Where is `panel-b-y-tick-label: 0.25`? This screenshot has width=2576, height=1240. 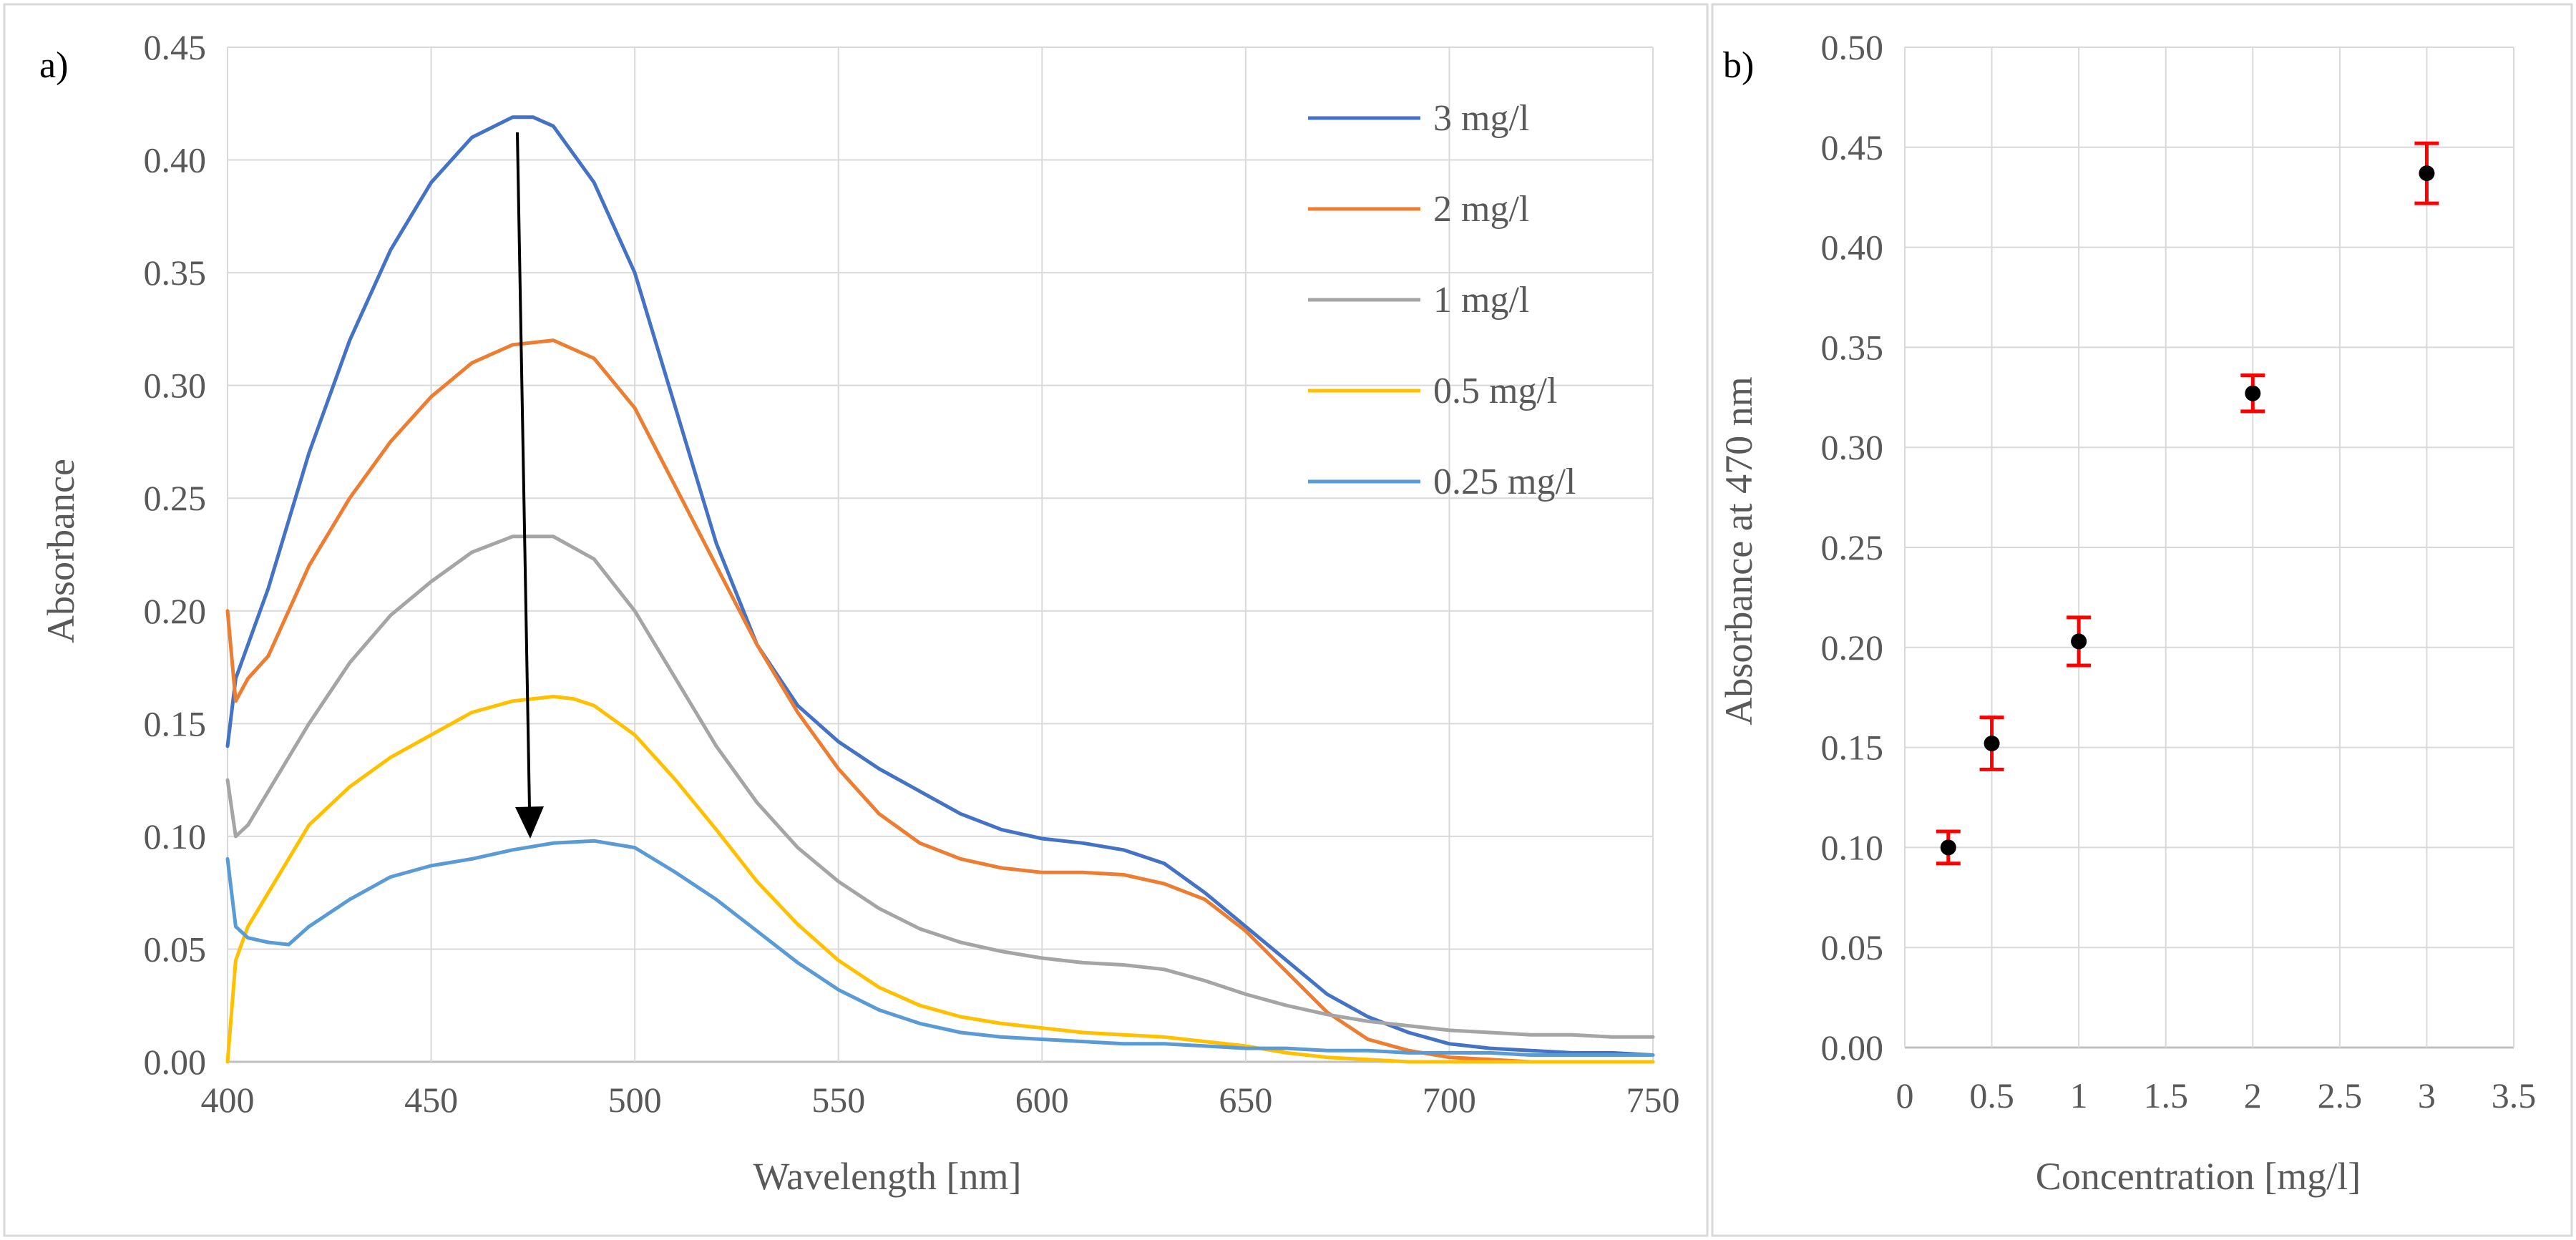 panel-b-y-tick-label: 0.25 is located at coordinates (1852, 547).